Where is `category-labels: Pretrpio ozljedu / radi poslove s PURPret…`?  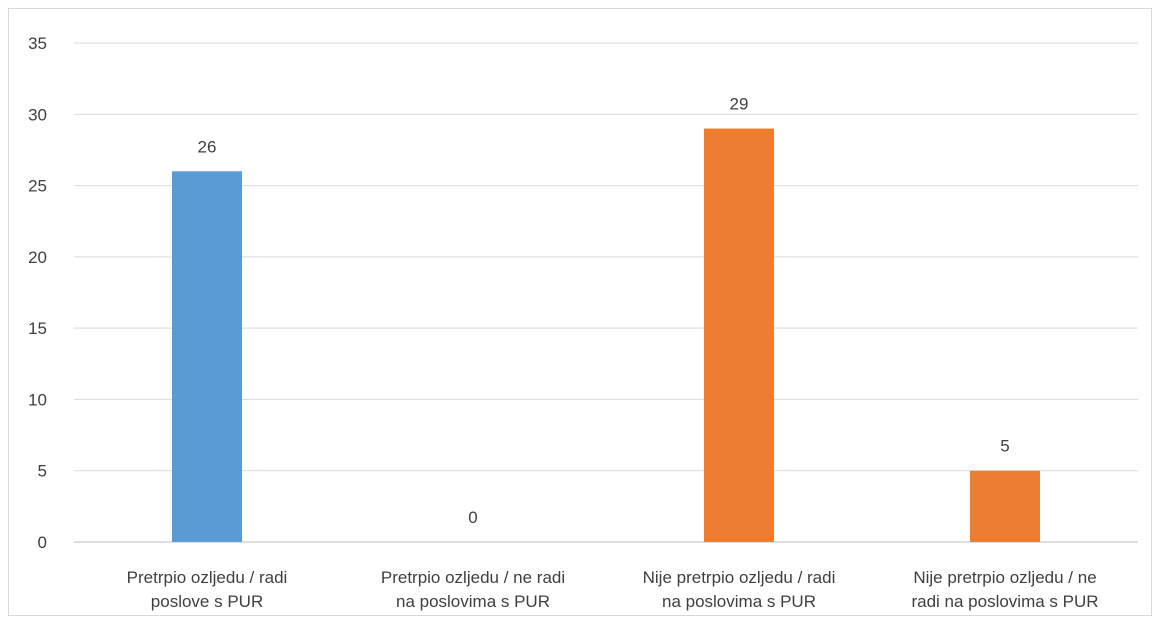 category-labels: Pretrpio ozljedu / radi poslove s PURPret… is located at coordinates (613, 589).